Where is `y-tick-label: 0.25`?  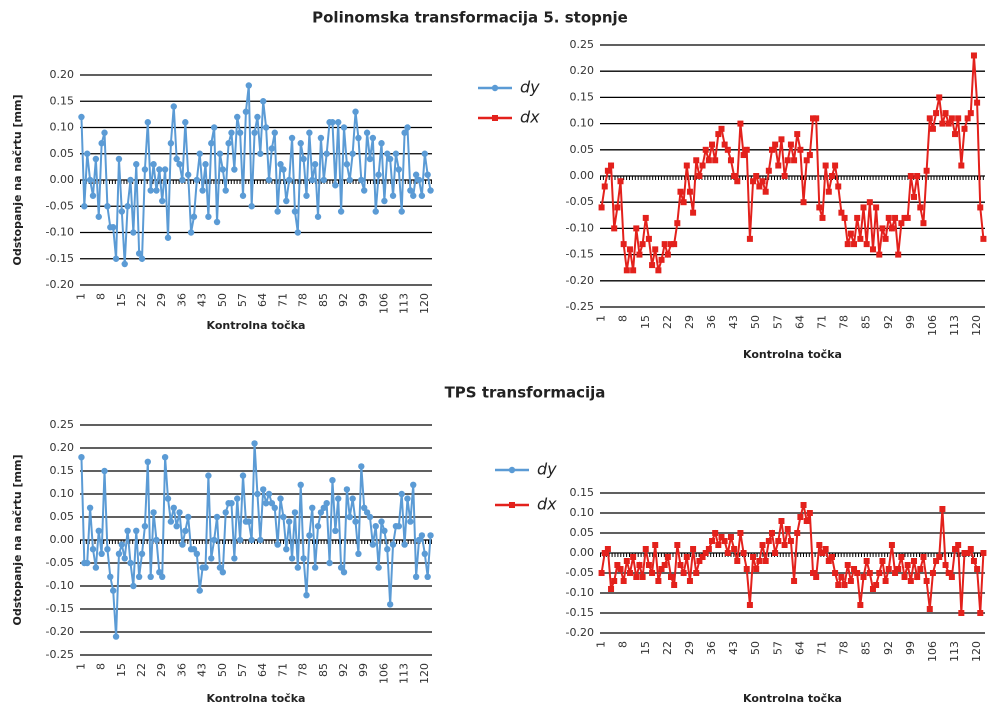 y-tick-label: 0.25 is located at coordinates (582, 44).